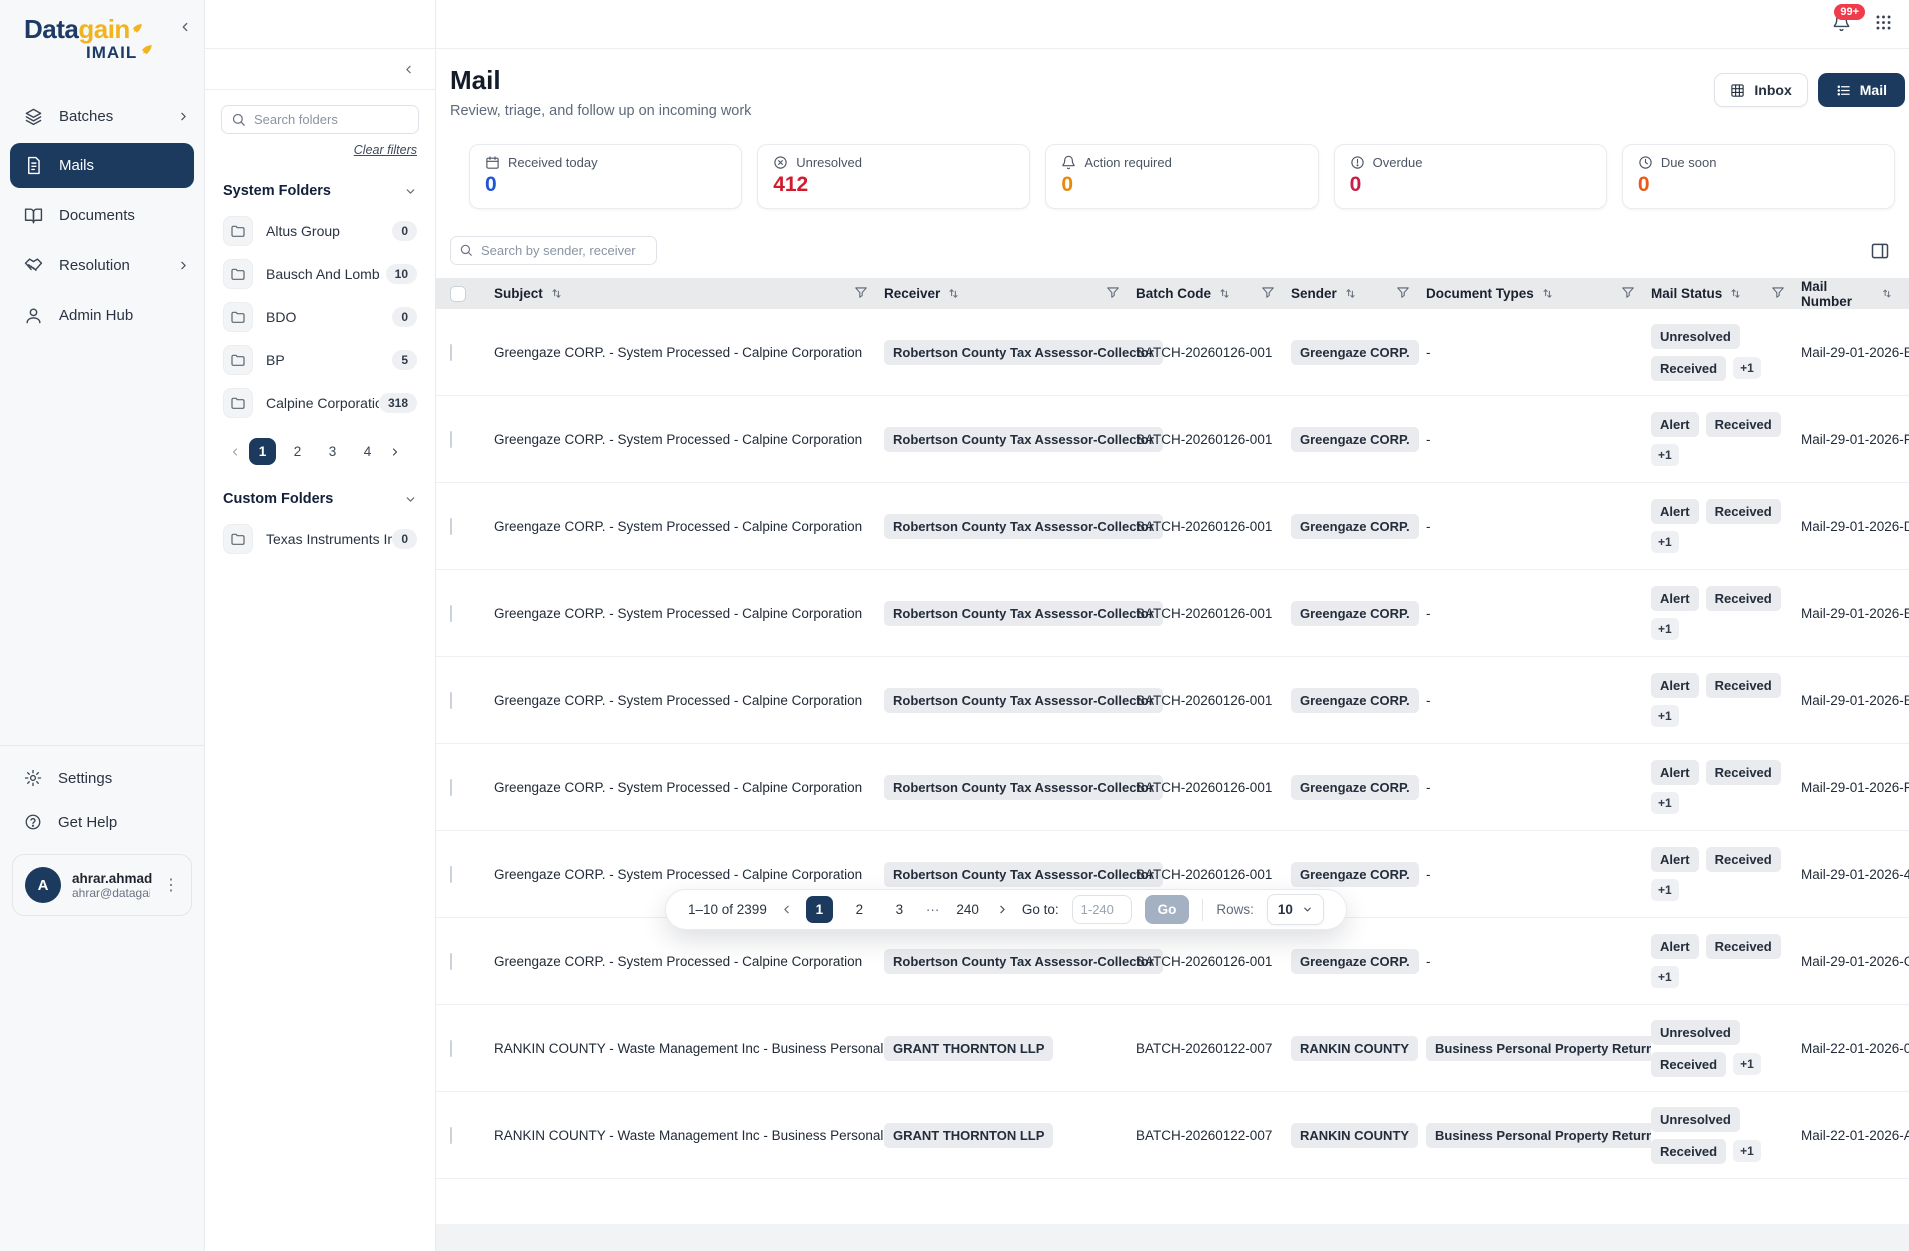 The height and width of the screenshot is (1251, 1909). What do you see at coordinates (912, 293) in the screenshot?
I see `column-label: Receiver` at bounding box center [912, 293].